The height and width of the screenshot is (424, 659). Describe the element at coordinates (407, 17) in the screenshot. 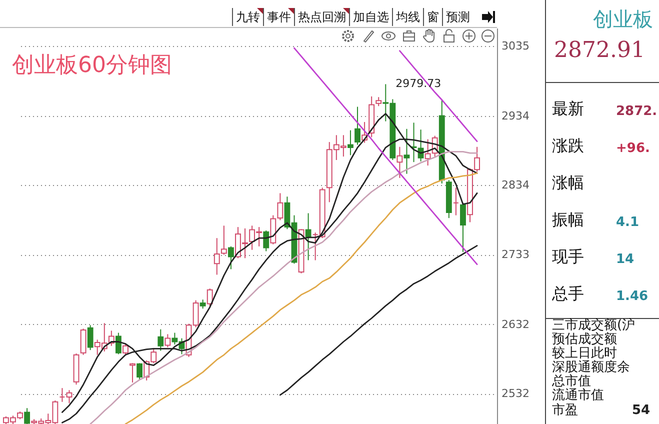

I see `text: 均线` at that location.